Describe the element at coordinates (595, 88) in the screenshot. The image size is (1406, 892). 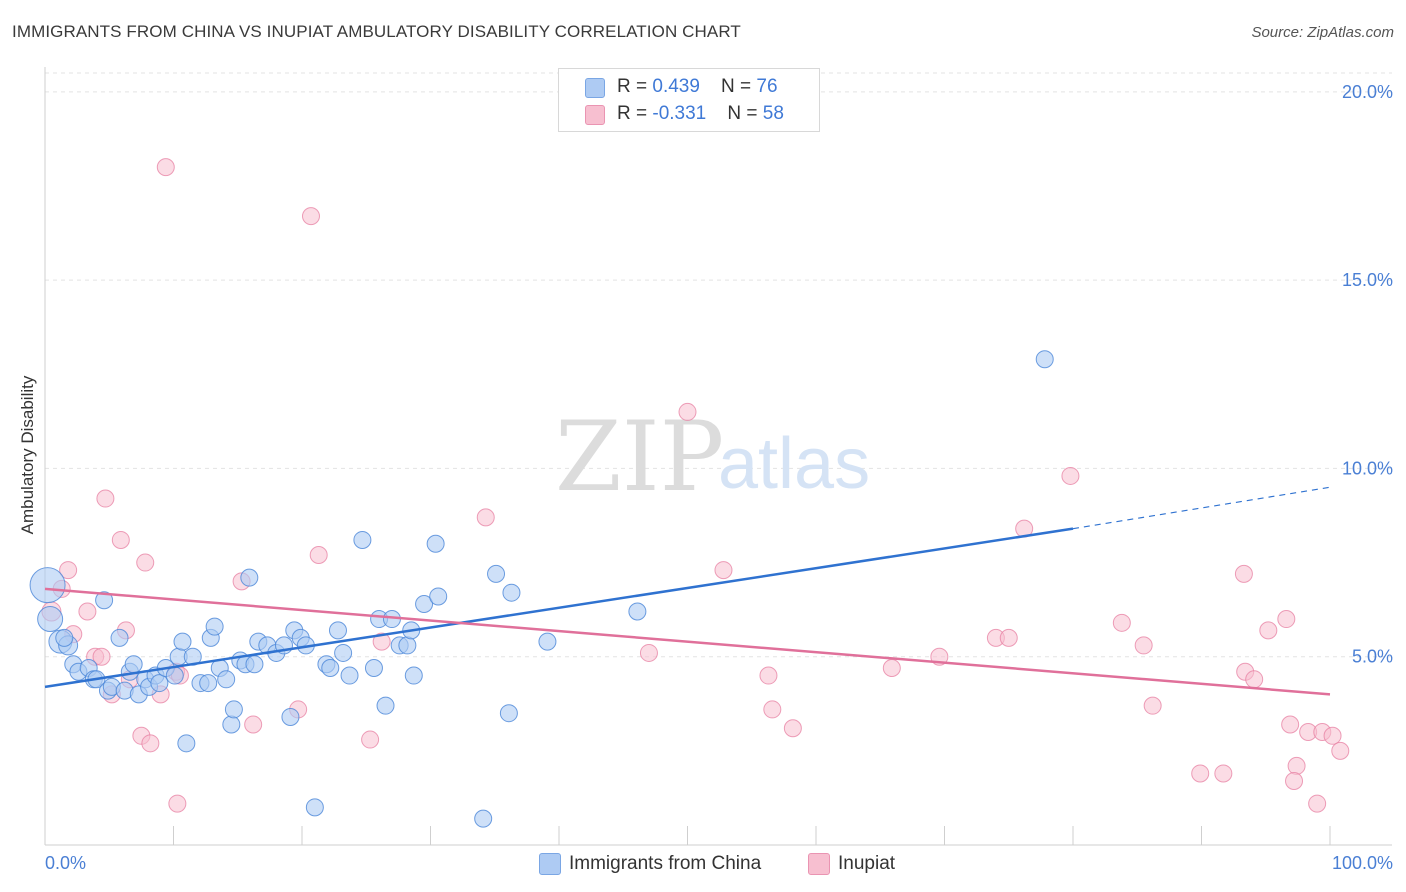
I see `legend-swatch-china` at that location.